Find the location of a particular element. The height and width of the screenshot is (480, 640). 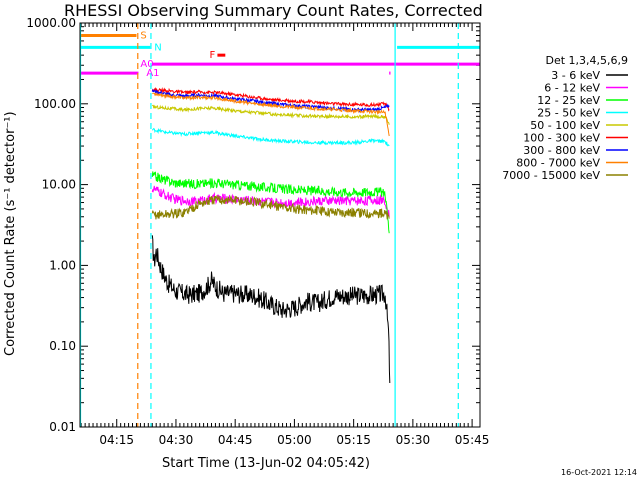

legend-label: 7000 - 15000 keV is located at coordinates (551, 175).